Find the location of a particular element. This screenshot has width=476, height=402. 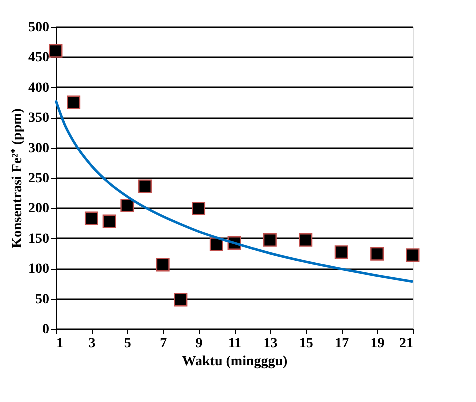

y-tick-label: 50 is located at coordinates (43, 300).